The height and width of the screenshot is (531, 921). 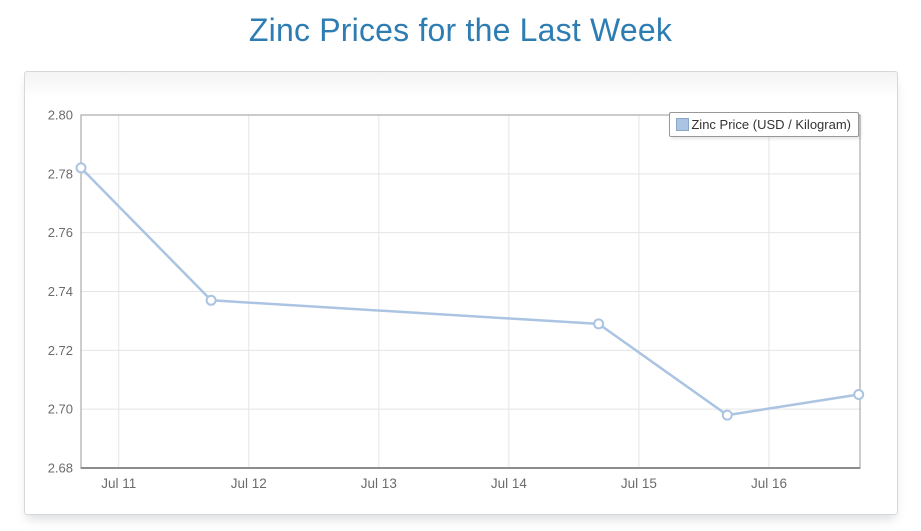 I want to click on y-axis-label: 2.80, so click(x=60, y=115).